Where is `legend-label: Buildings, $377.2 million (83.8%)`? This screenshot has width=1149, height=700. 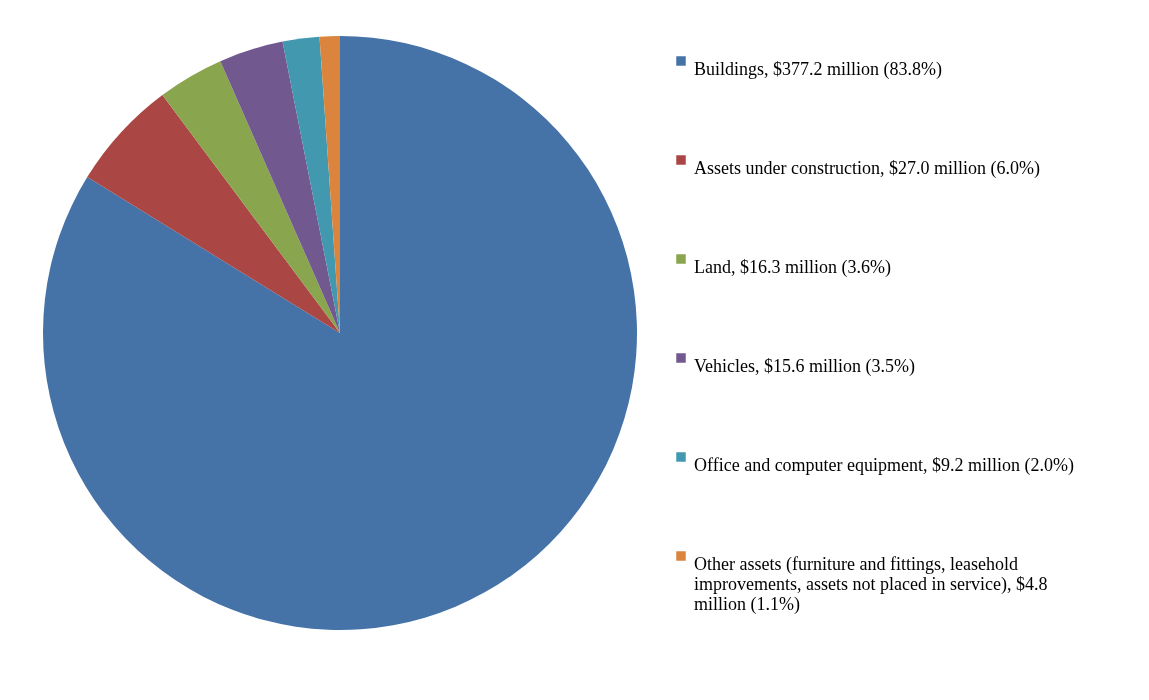
legend-label: Buildings, $377.2 million (83.8%) is located at coordinates (818, 69).